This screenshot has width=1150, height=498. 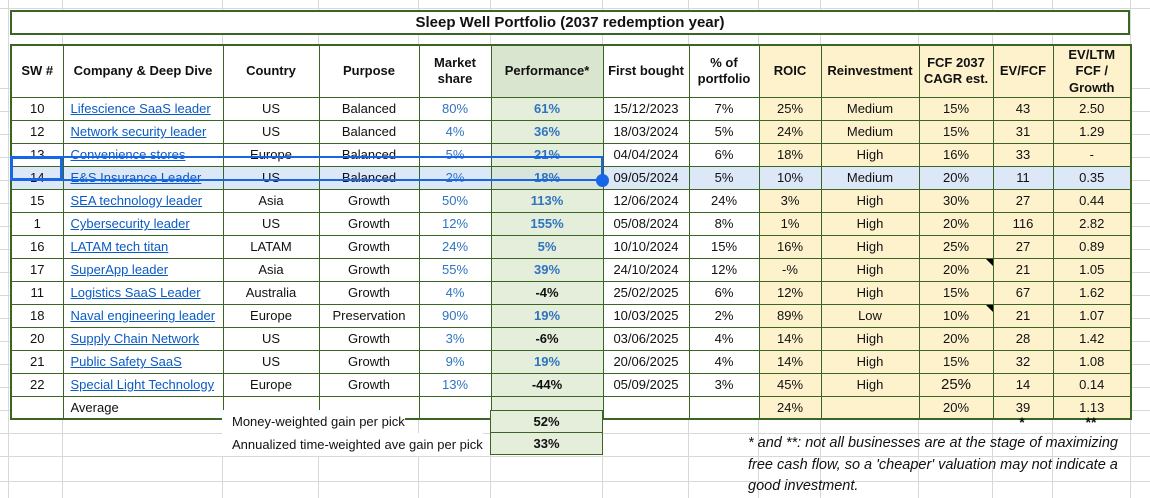 I want to click on cell-performance: 36%, so click(x=547, y=131).